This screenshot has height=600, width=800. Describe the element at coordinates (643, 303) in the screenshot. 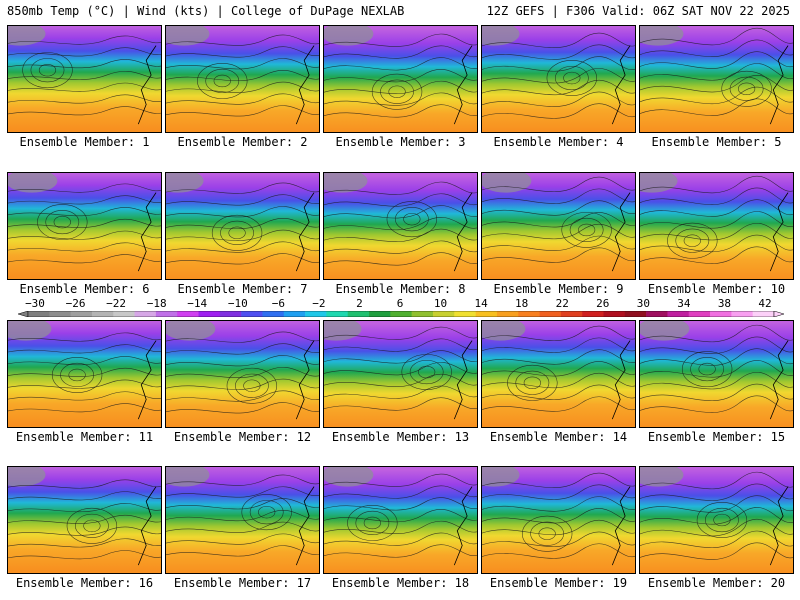

I see `colorbar-tick-label: 30` at that location.